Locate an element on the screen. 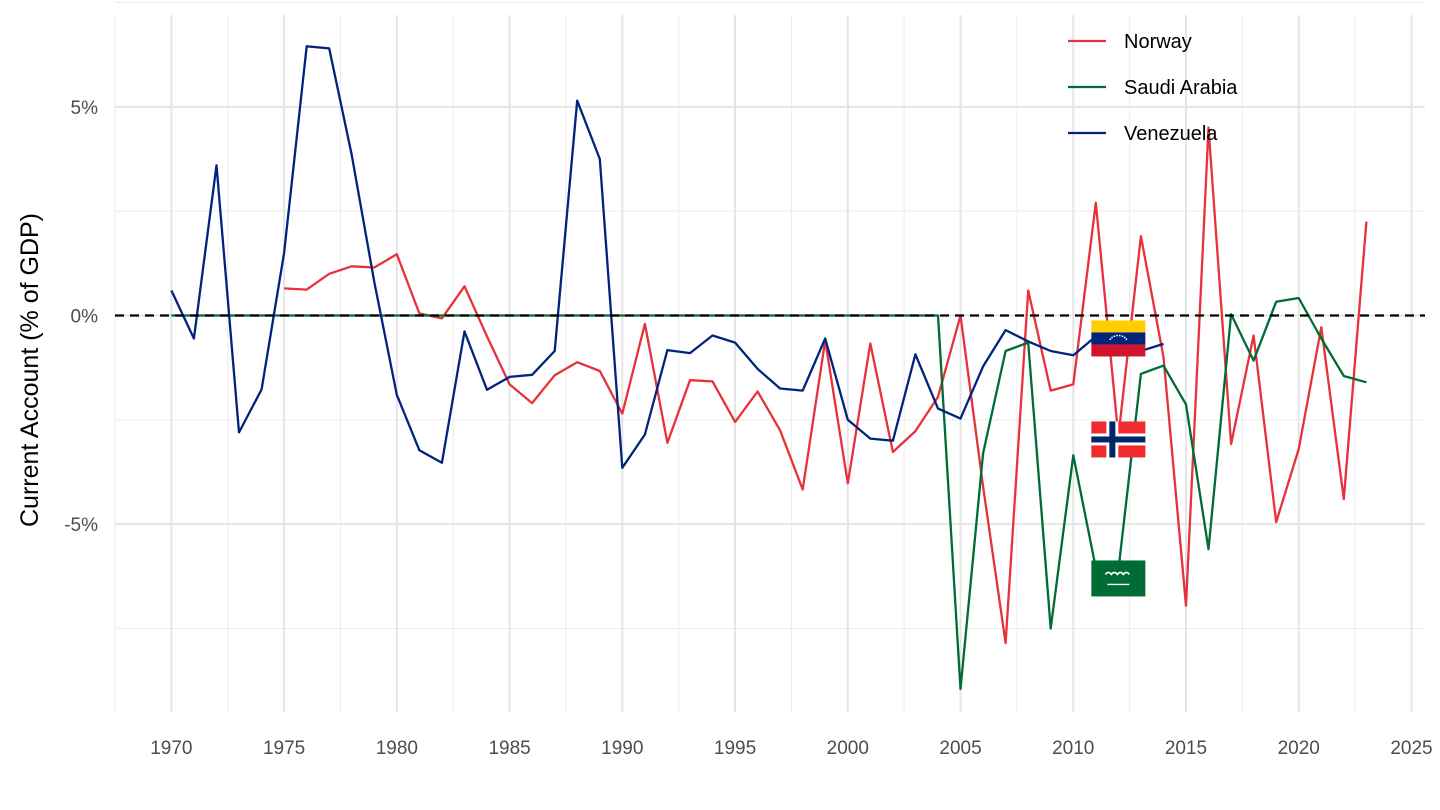 The height and width of the screenshot is (810, 1440). y-tick-label: 5% is located at coordinates (85, 108).